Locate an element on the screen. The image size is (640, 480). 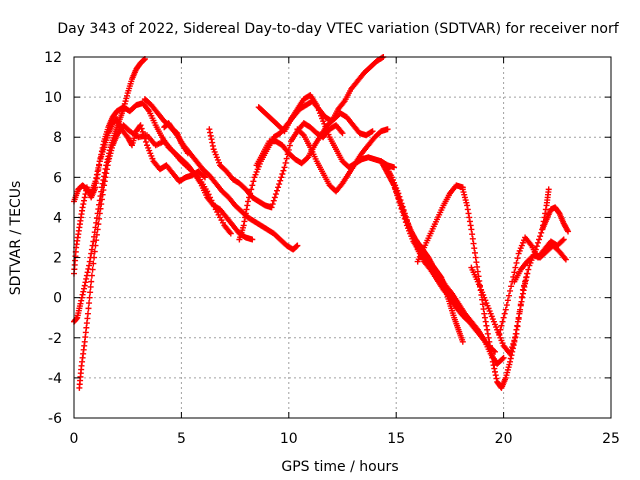
x-tick-label: 10 is located at coordinates (289, 439).